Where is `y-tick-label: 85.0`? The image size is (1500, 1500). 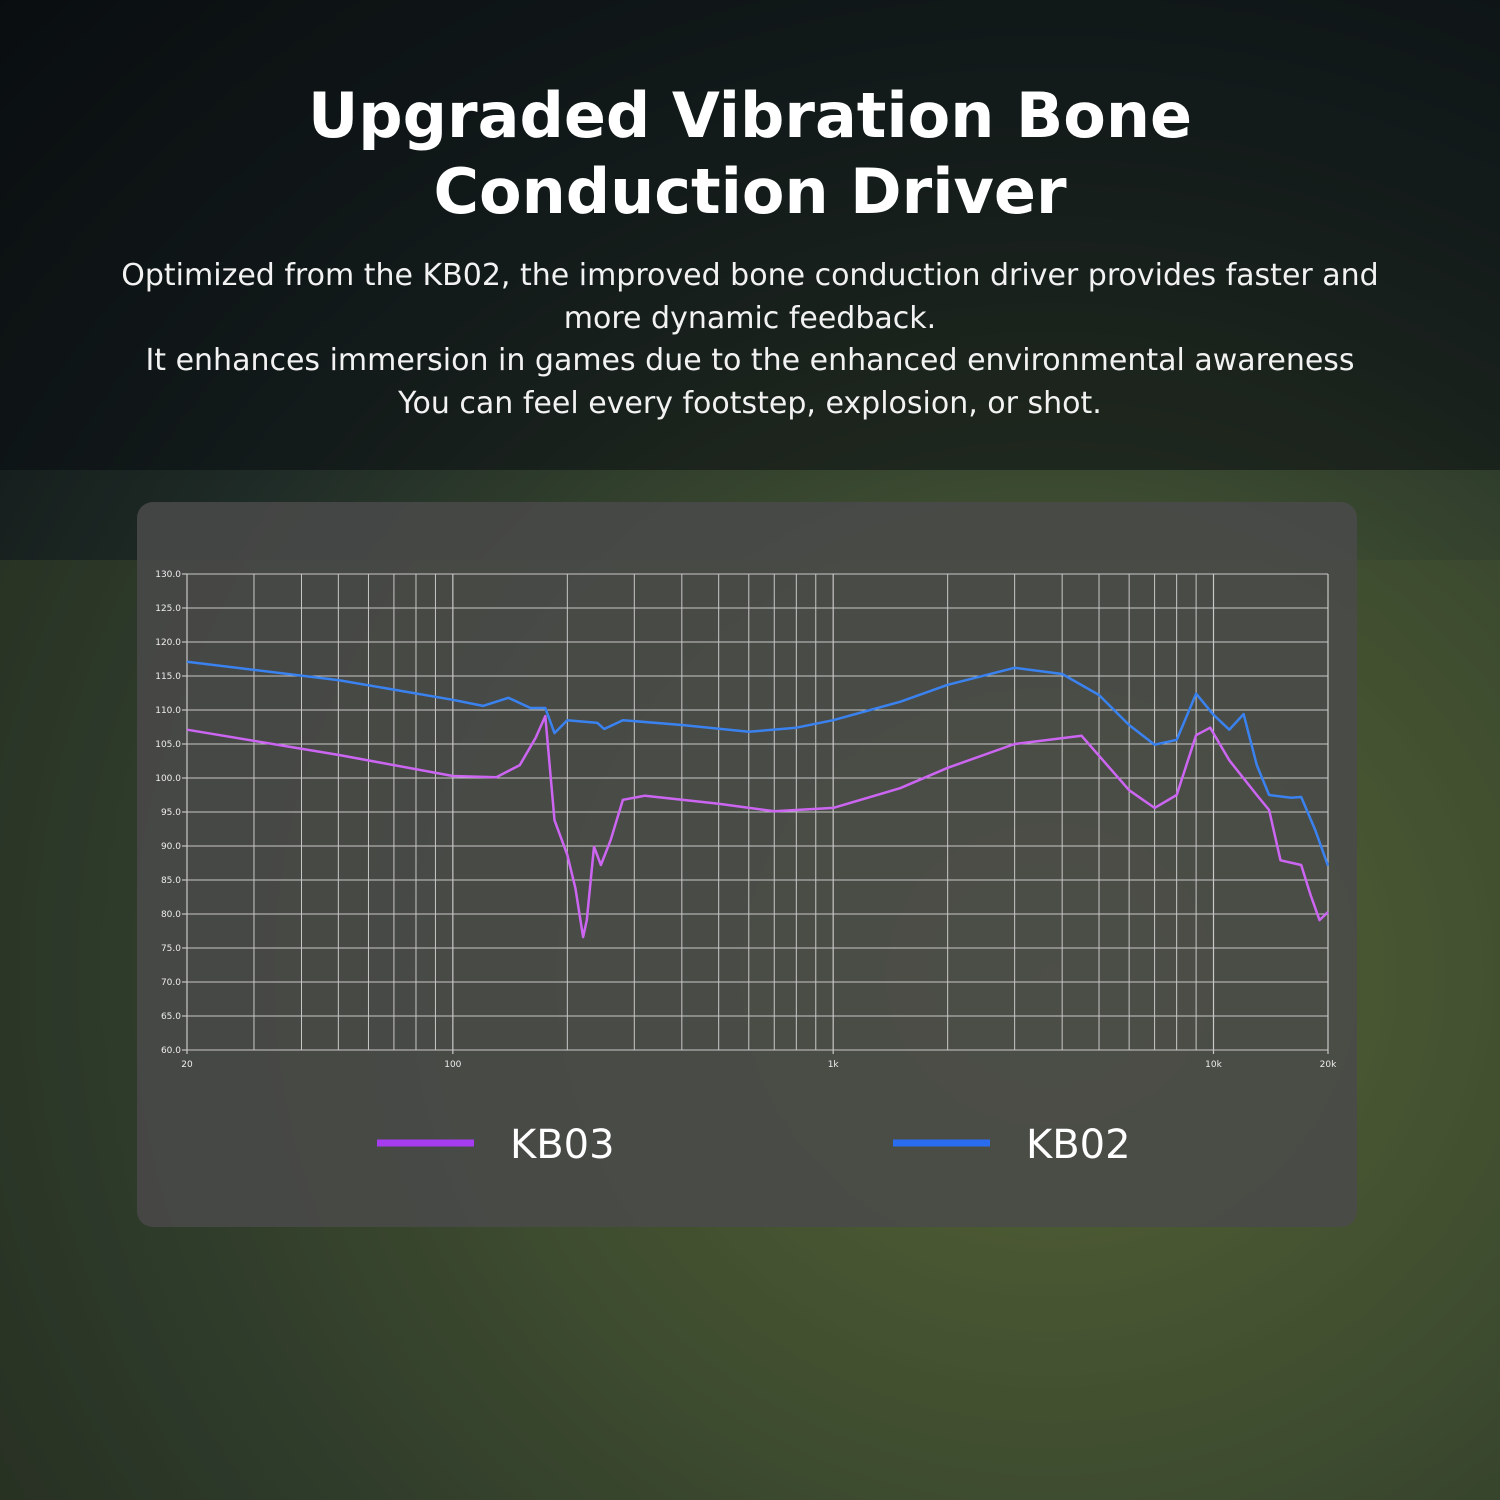 y-tick-label: 85.0 is located at coordinates (171, 881).